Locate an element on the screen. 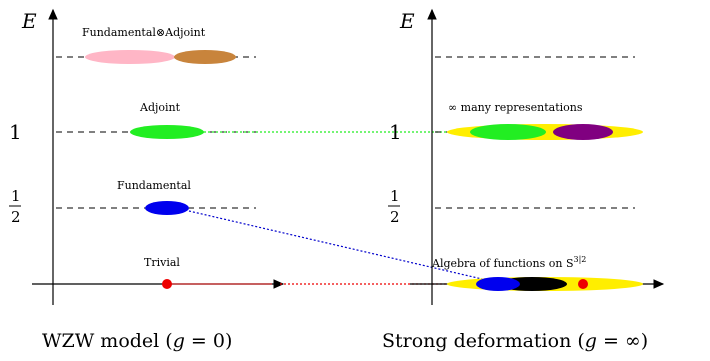 The image size is (710, 361). fundamental-blue-ellipse is located at coordinates (167, 208).